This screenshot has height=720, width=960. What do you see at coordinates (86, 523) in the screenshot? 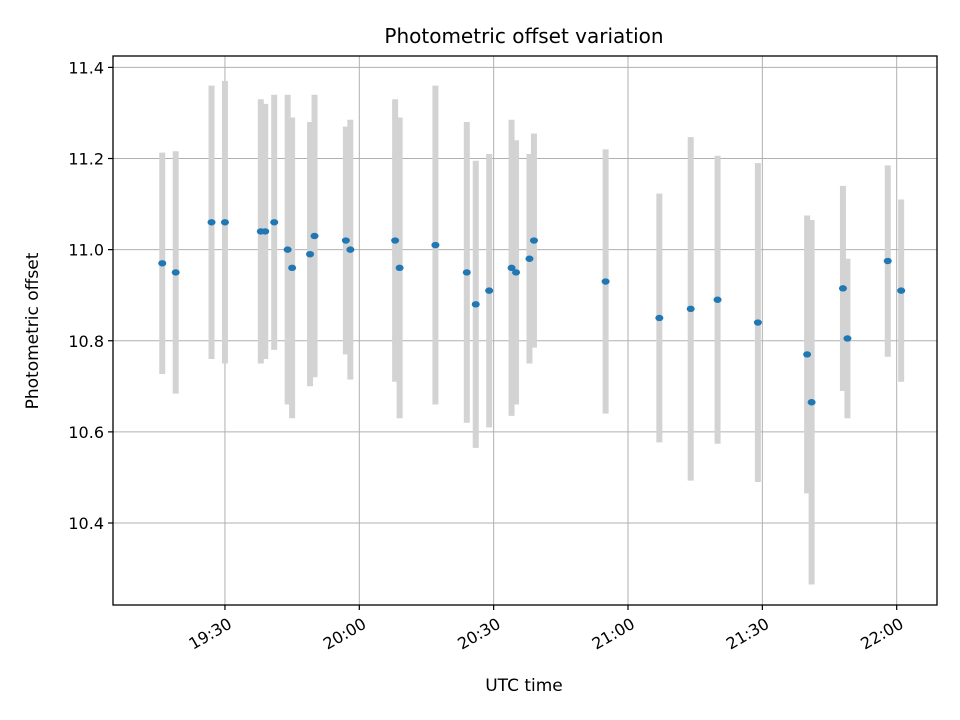
I see `y-tick-label: 10.4` at bounding box center [86, 523].